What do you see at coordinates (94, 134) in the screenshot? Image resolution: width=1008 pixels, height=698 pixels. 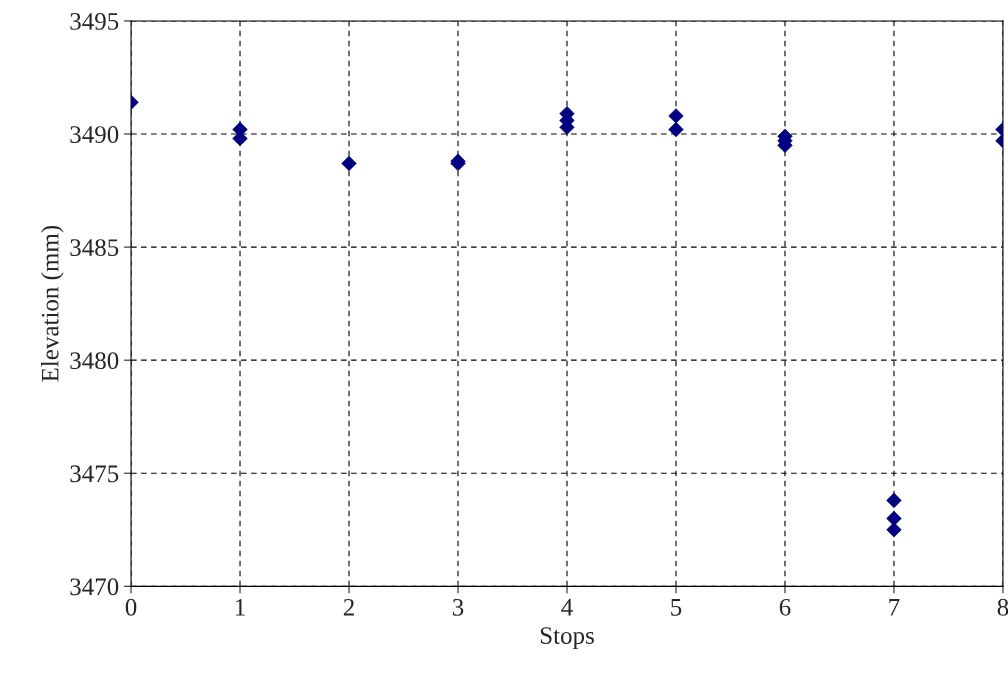 I see `y-tick-label: 3490` at bounding box center [94, 134].